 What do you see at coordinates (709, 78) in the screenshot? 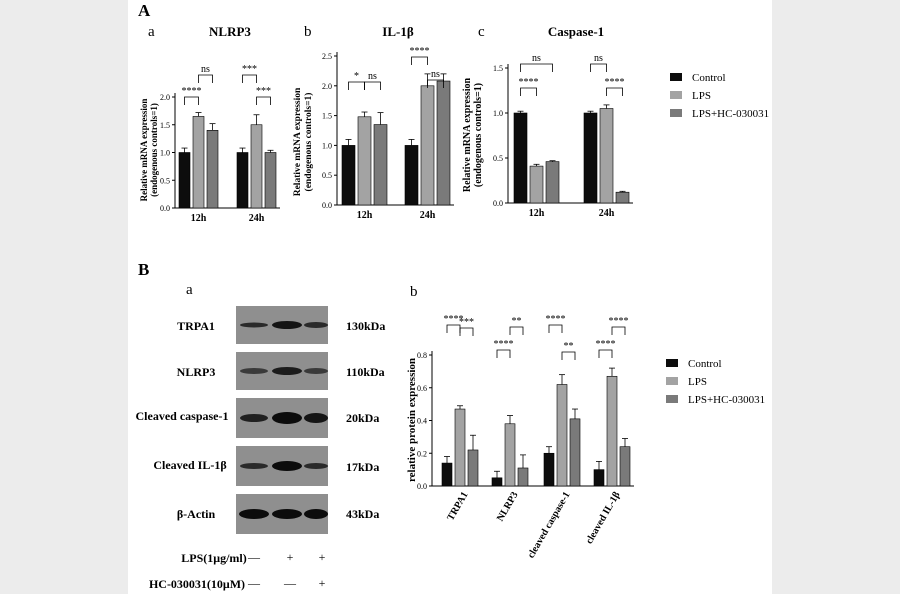
I see `legend-a-control: Control` at bounding box center [709, 78].